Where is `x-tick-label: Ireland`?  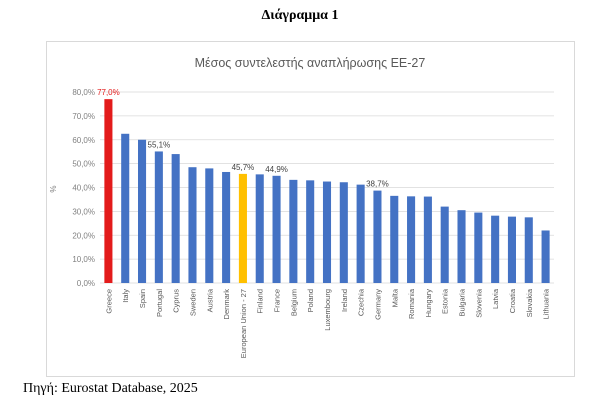 x-tick-label: Ireland is located at coordinates (344, 300).